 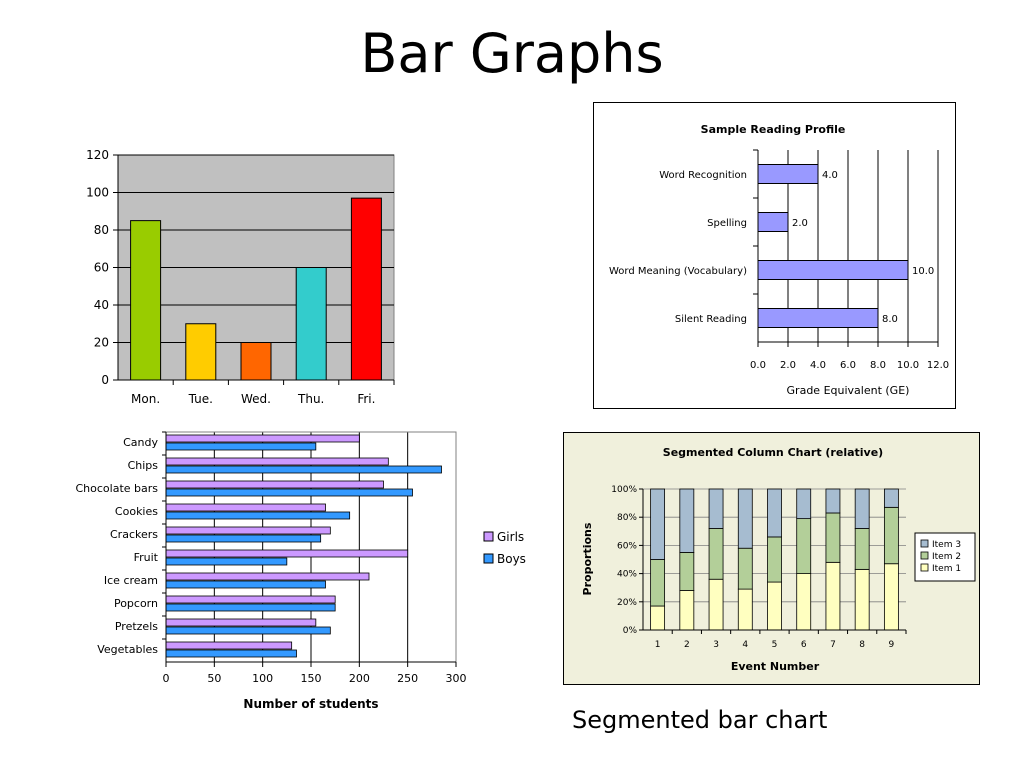 I want to click on x-tick-label: 9, so click(x=892, y=645).